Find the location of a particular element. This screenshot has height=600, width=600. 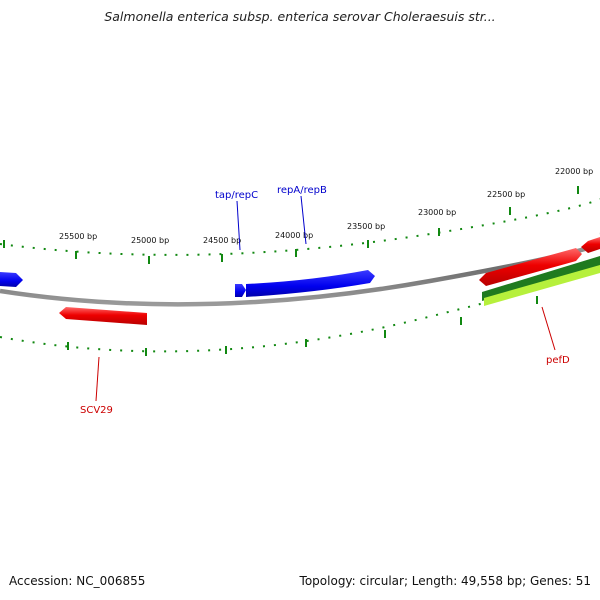

leader-repa-repb is located at coordinates (303, 220).